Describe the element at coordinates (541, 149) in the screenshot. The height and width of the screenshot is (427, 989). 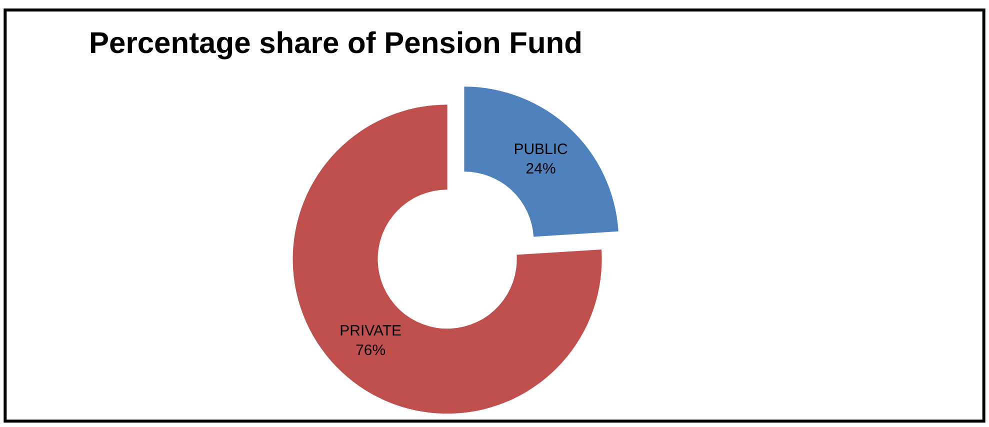
I see `slice-label: PUBLIC` at that location.